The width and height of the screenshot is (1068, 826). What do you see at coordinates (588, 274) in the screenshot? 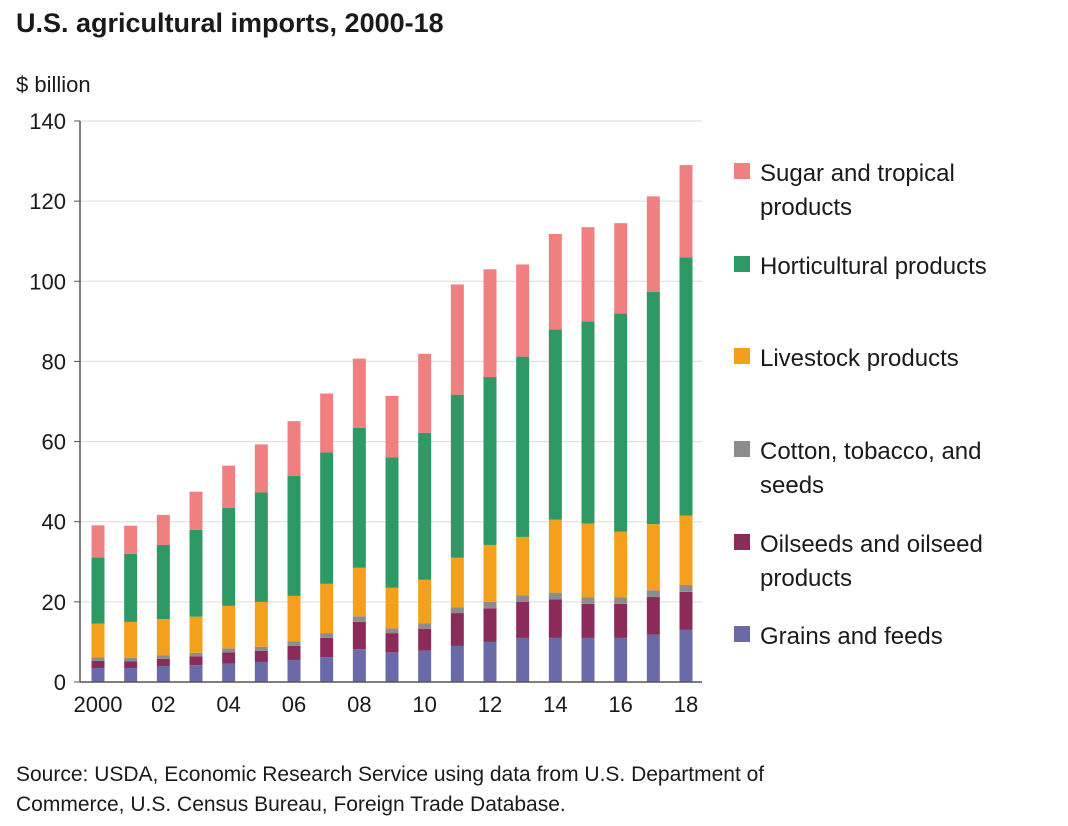
I see `bar-segment-sugar-and-tropical-products-2015` at bounding box center [588, 274].